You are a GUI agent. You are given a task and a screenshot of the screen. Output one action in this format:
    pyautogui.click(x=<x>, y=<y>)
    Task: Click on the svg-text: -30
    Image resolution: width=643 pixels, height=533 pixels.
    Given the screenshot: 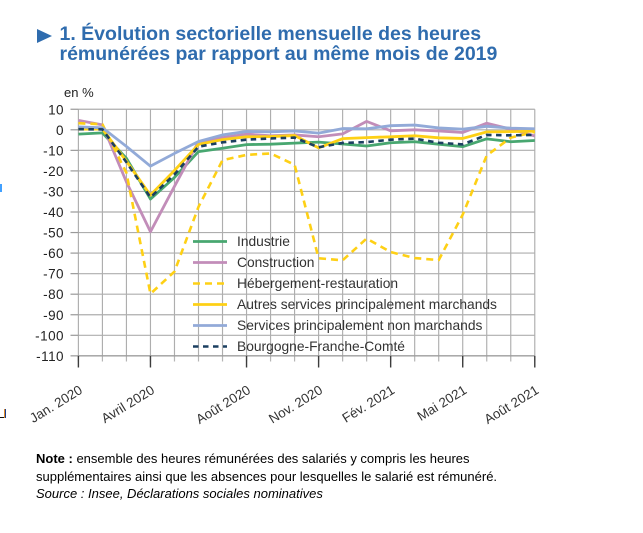 What is the action you would take?
    pyautogui.click(x=53, y=191)
    